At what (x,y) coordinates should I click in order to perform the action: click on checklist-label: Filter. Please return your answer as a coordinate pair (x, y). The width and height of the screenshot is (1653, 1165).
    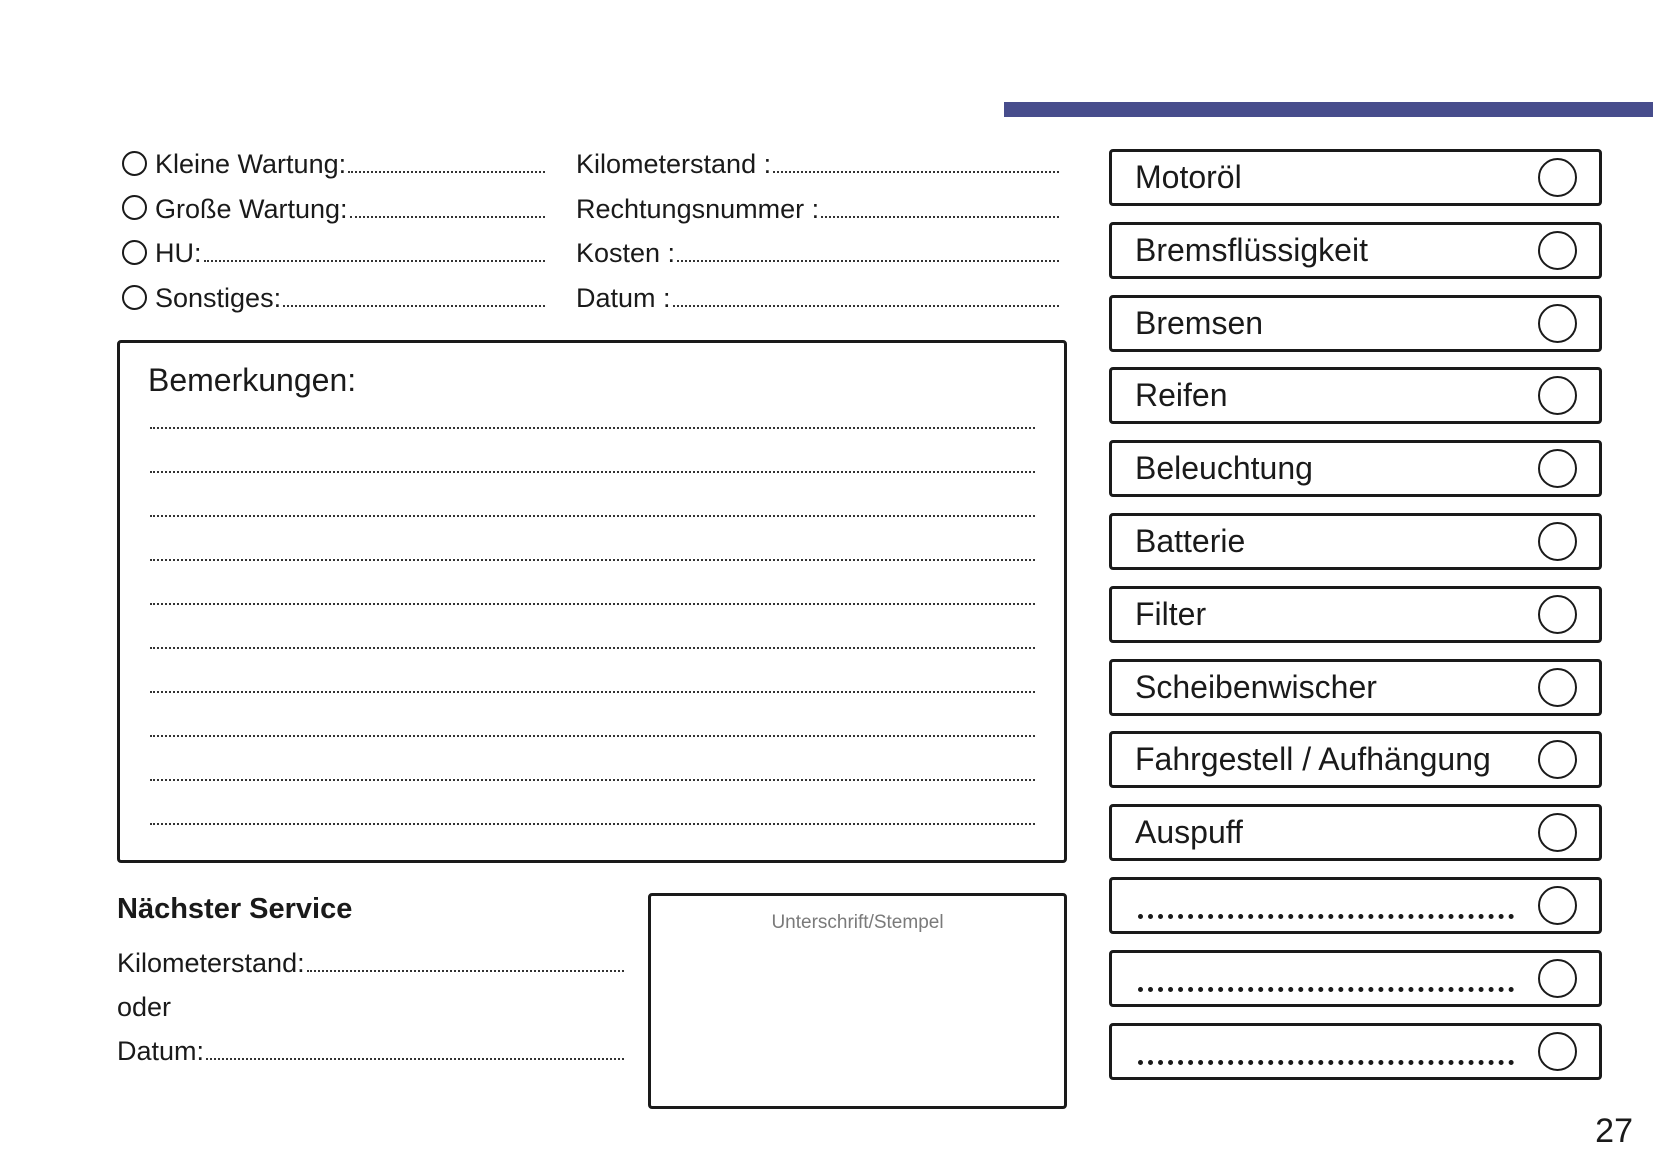
    Looking at the image, I should click on (1171, 613).